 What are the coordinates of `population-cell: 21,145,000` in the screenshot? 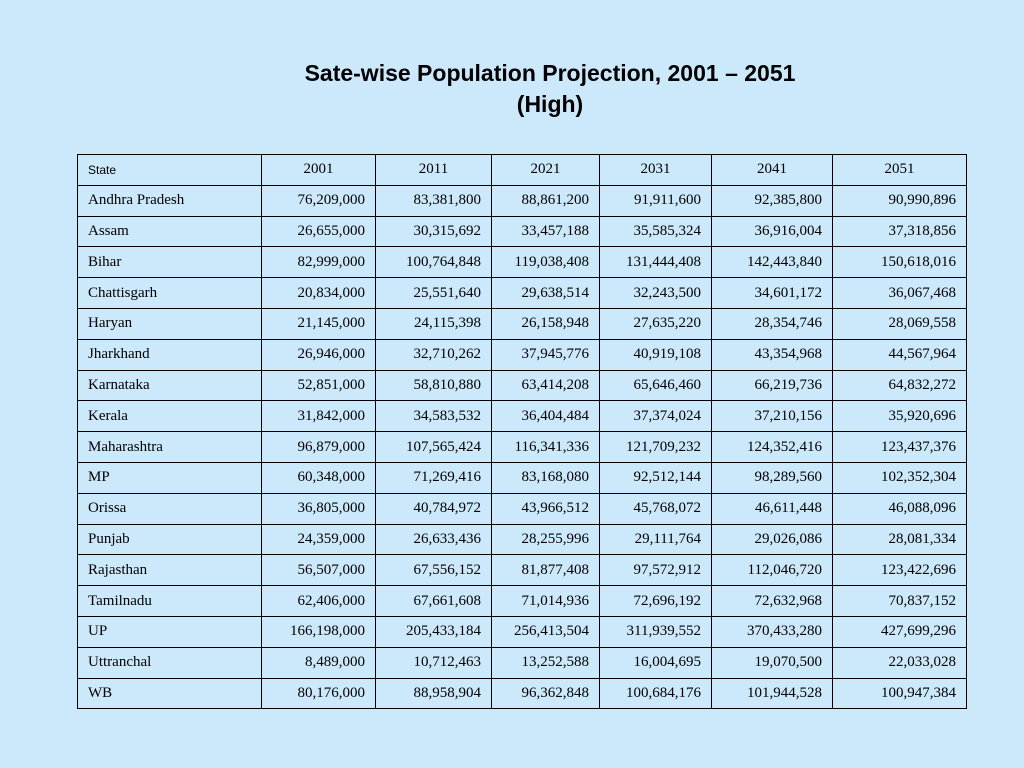 It's located at (318, 323).